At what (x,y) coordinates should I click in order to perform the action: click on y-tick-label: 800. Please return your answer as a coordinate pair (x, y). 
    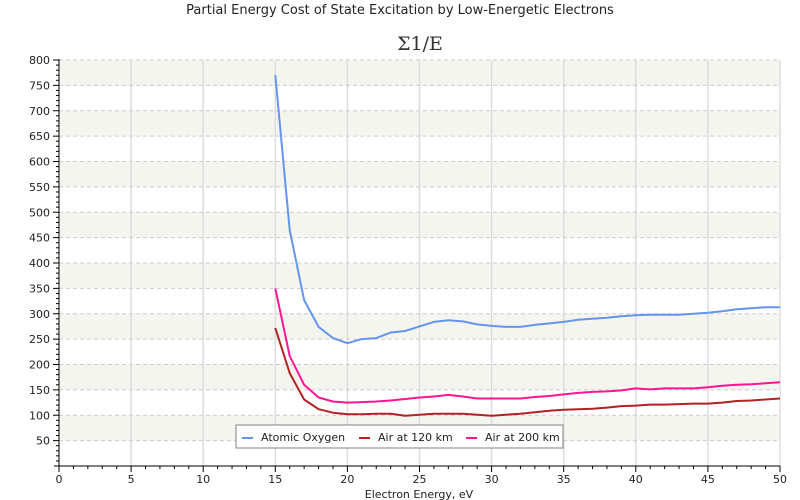
    Looking at the image, I should click on (39, 60).